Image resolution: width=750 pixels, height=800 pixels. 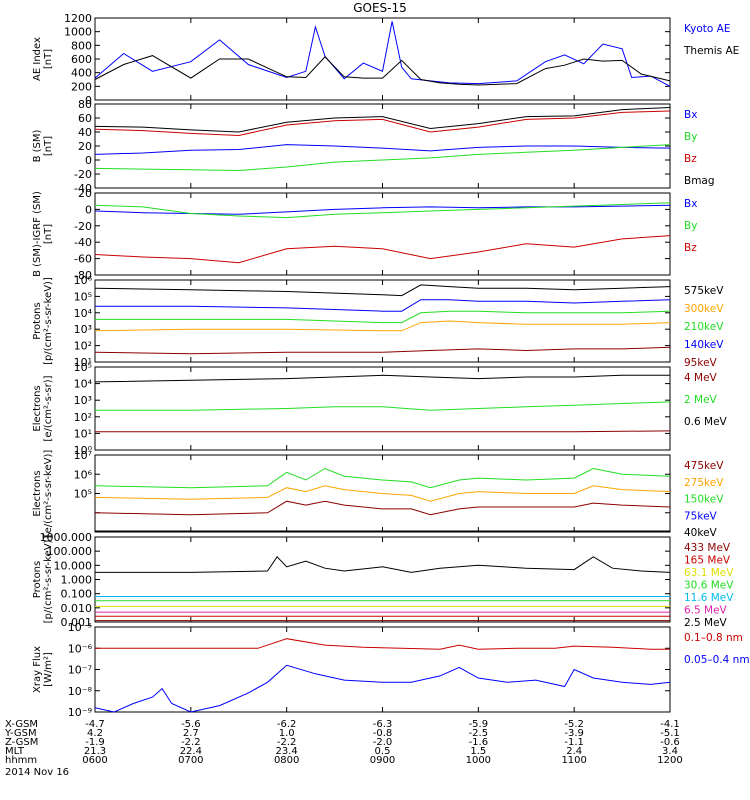 What do you see at coordinates (478, 751) in the screenshot?
I see `ephemeris-value: 1.5` at bounding box center [478, 751].